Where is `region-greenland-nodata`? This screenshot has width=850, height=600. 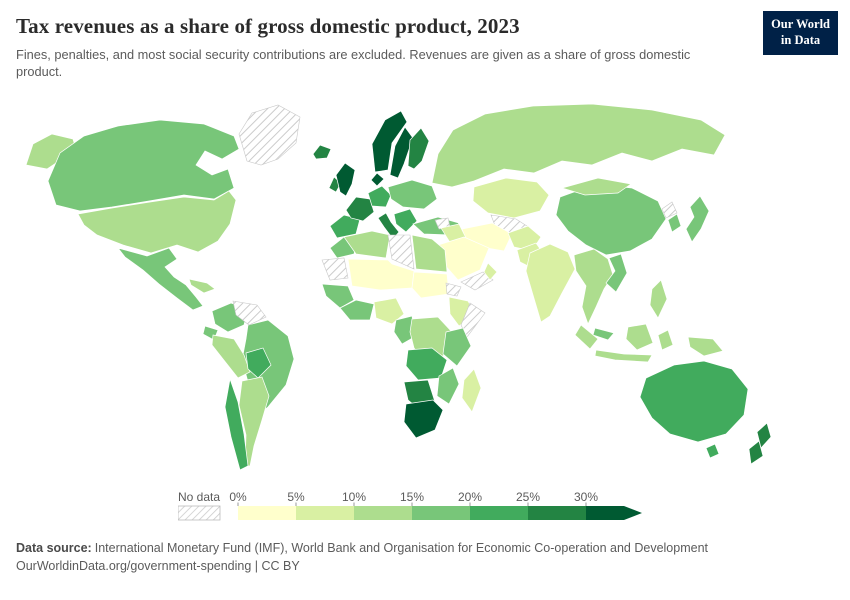 region-greenland-nodata is located at coordinates (269, 134).